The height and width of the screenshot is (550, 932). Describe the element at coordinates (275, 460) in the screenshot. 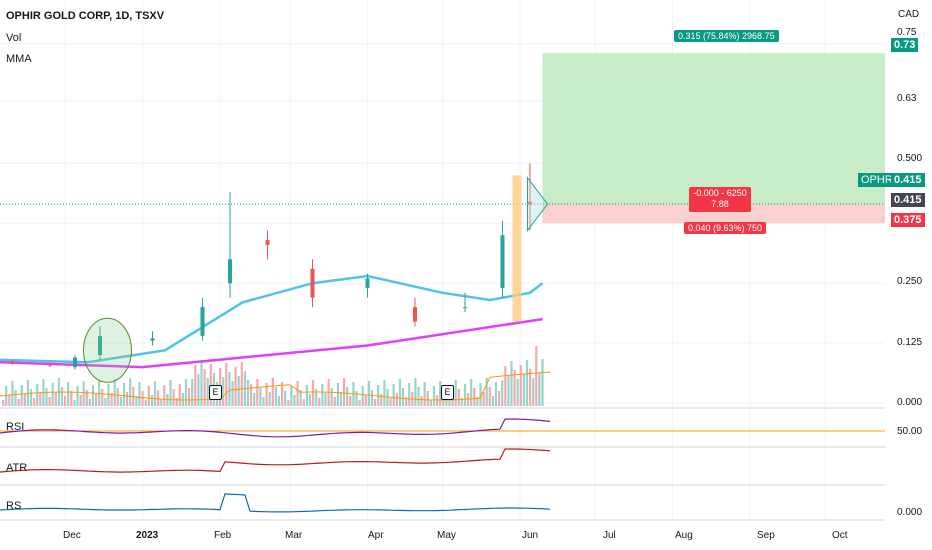

I see `atr-line` at that location.